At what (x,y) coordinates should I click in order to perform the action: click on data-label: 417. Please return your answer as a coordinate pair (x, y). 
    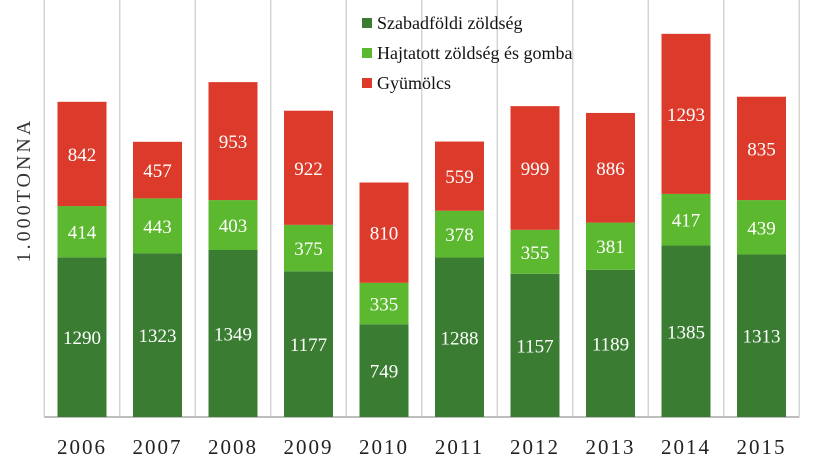
    Looking at the image, I should click on (686, 221).